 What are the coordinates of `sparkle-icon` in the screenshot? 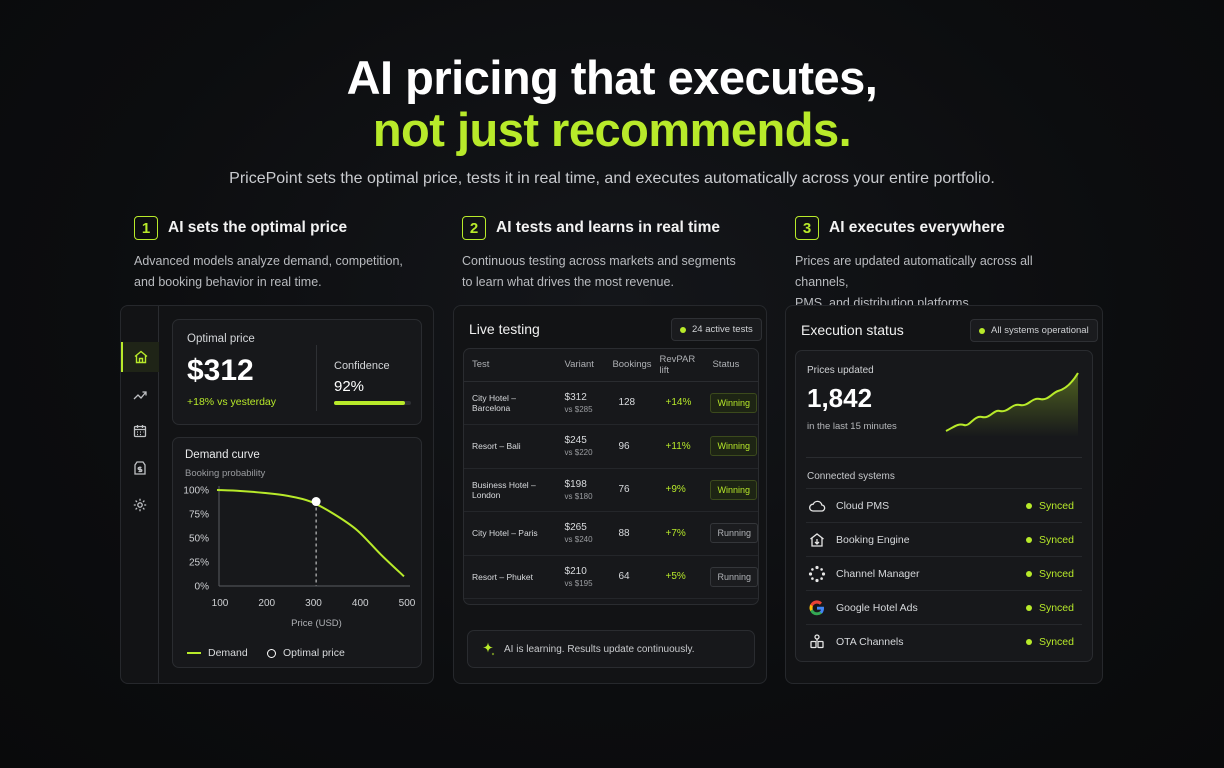 It's located at (488, 651).